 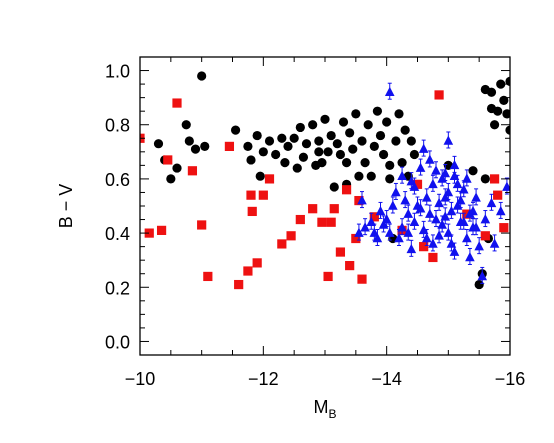 I want to click on y-tick-label: 0.6, so click(x=117, y=180).